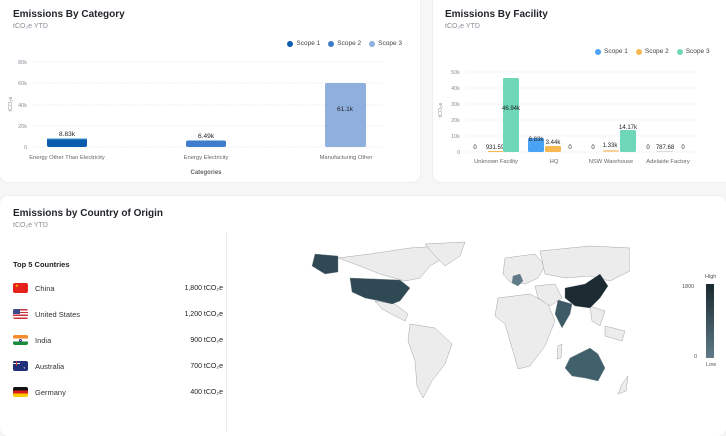 This screenshot has height=436, width=726. I want to click on category-subtitle: tCO₂e YTD, so click(30, 26).